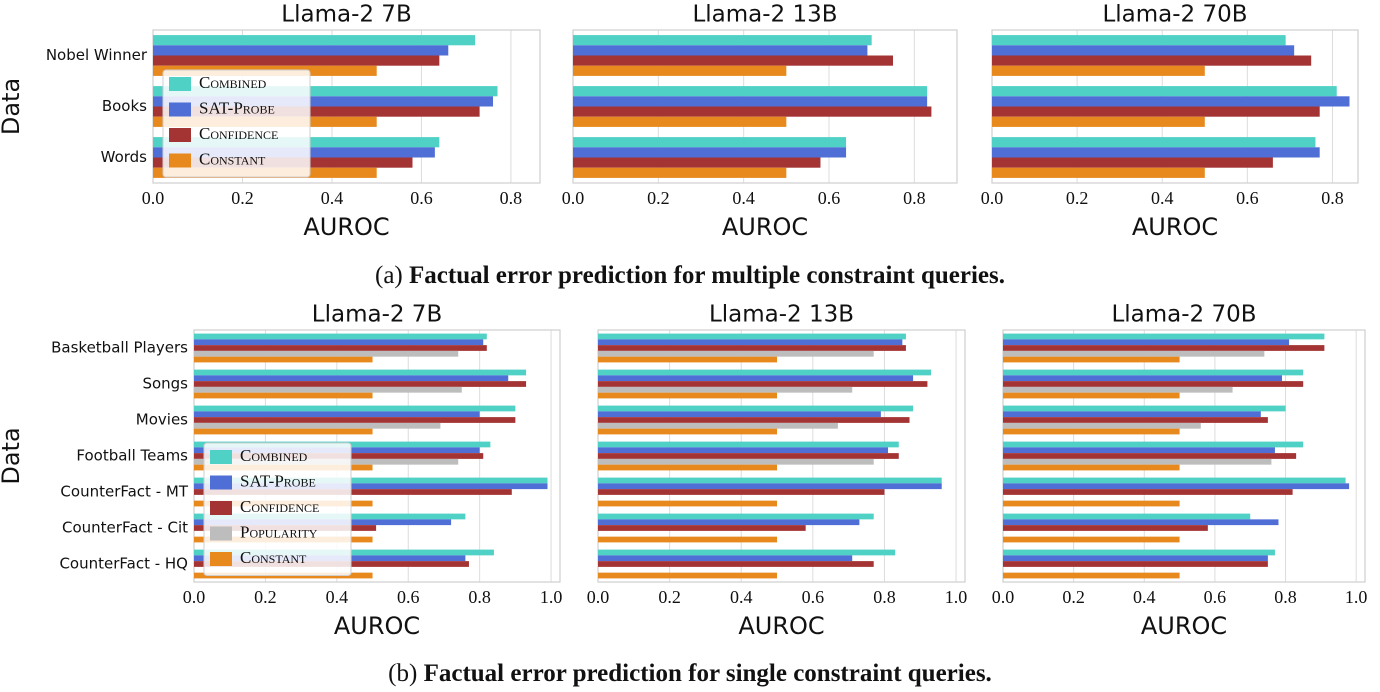 This screenshot has height=692, width=1380. What do you see at coordinates (402, 673) in the screenshot?
I see `caption-label: (b)` at bounding box center [402, 673].